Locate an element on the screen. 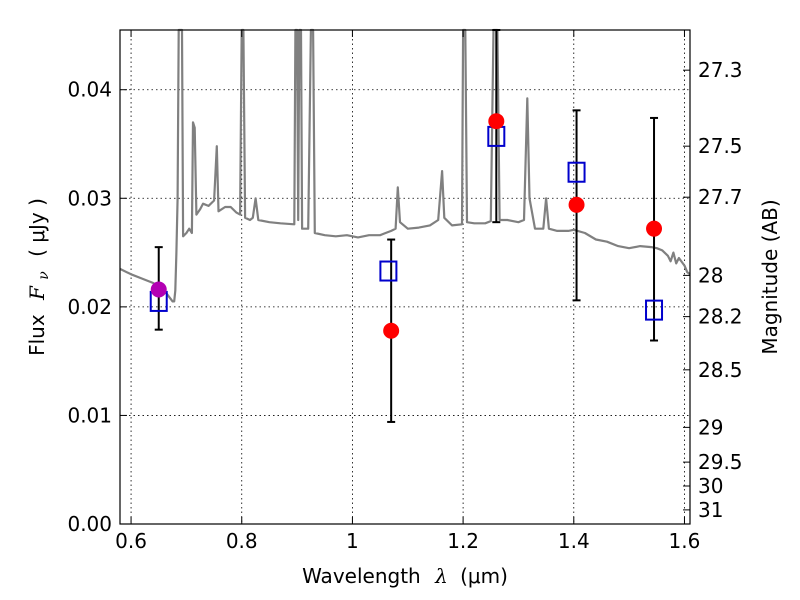 Image resolution: width=800 pixels, height=600 pixels. x-tick-label: 1.2 is located at coordinates (463, 541).